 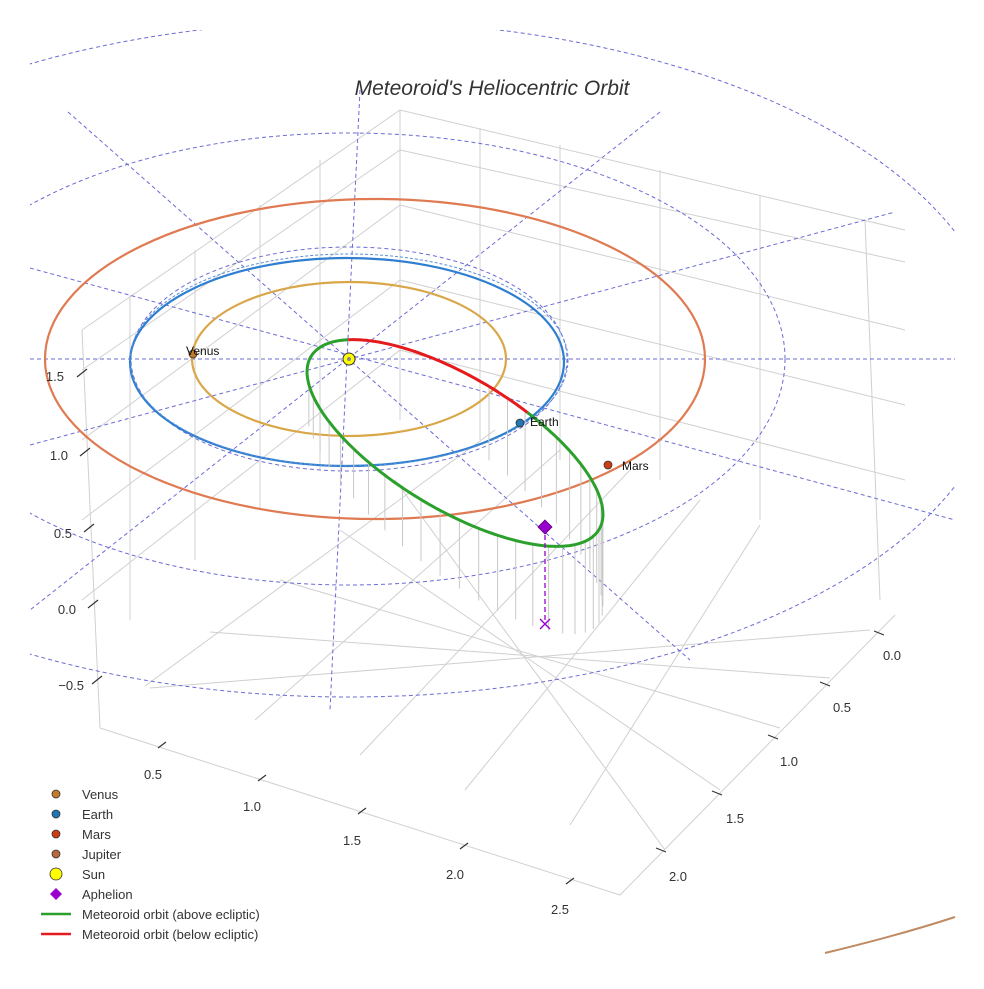 I want to click on sun-center, so click(x=349, y=359).